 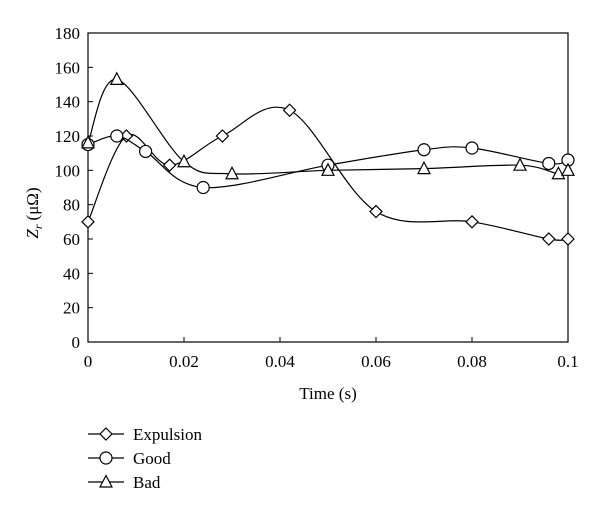 What do you see at coordinates (124, 482) in the screenshot?
I see `legend-item-bad: Bad` at bounding box center [124, 482].